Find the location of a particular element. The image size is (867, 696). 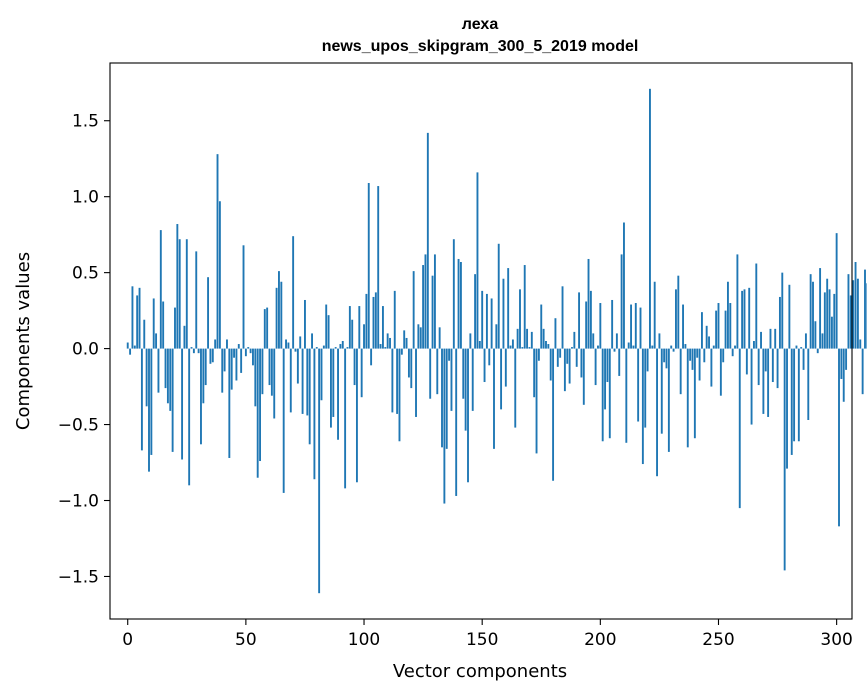

x-tick-label: 250 is located at coordinates (718, 640).